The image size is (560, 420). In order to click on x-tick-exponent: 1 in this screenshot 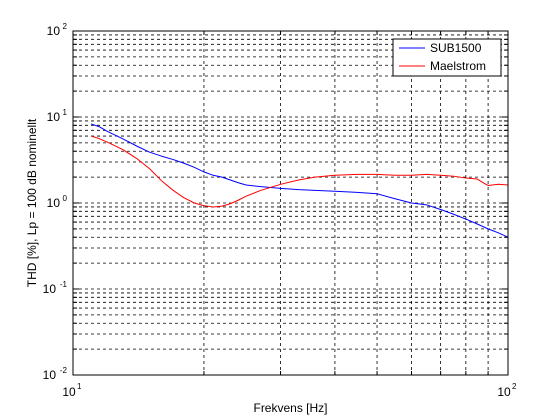, I will do `click(79, 386)`.